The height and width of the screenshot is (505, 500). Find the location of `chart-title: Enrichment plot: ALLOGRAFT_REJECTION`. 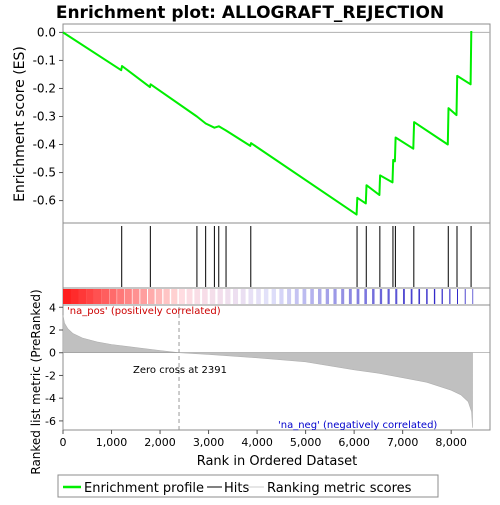

chart-title: Enrichment plot: ALLOGRAFT_REJECTION is located at coordinates (250, 13).